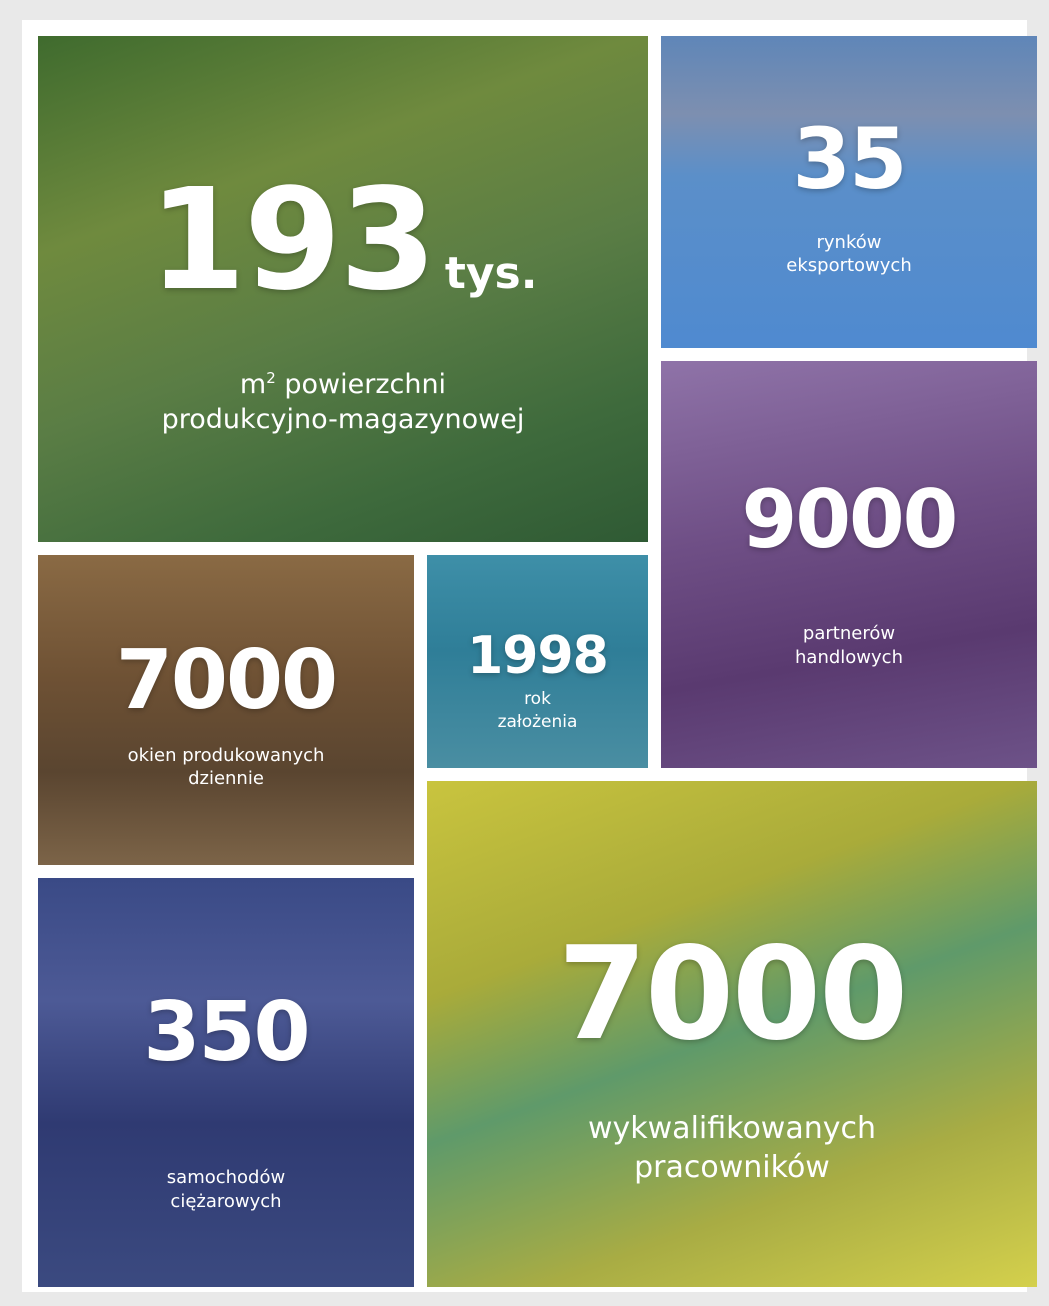 The image size is (1049, 1306). I want to click on label-line: rok, so click(537, 699).